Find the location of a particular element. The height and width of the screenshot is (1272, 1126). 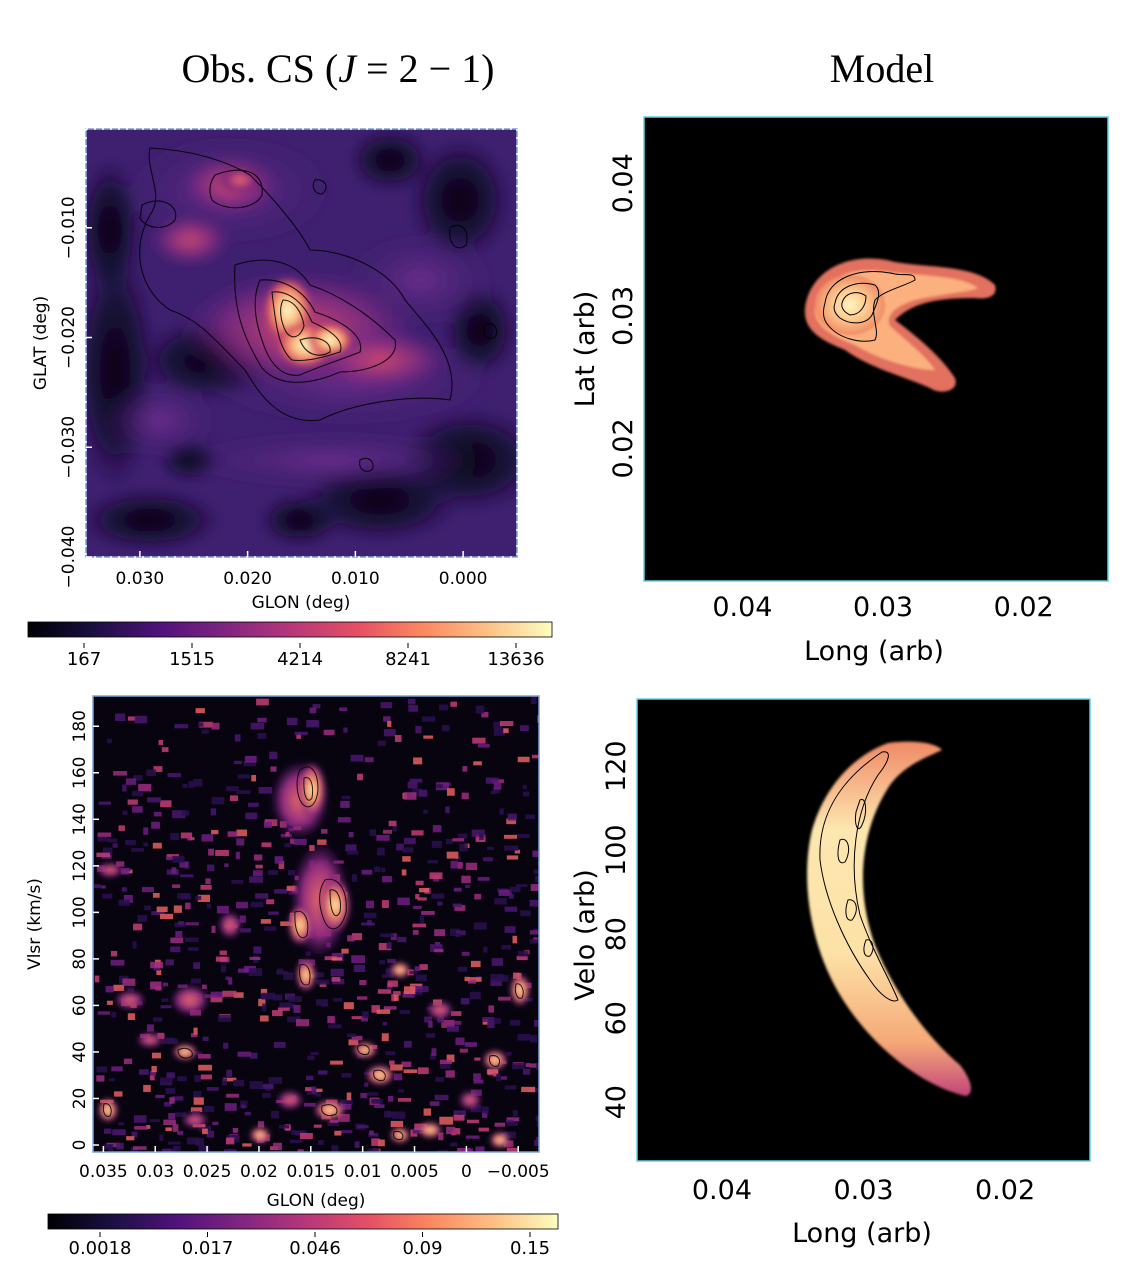

x-tick-label: 0.02 is located at coordinates (1024, 607).